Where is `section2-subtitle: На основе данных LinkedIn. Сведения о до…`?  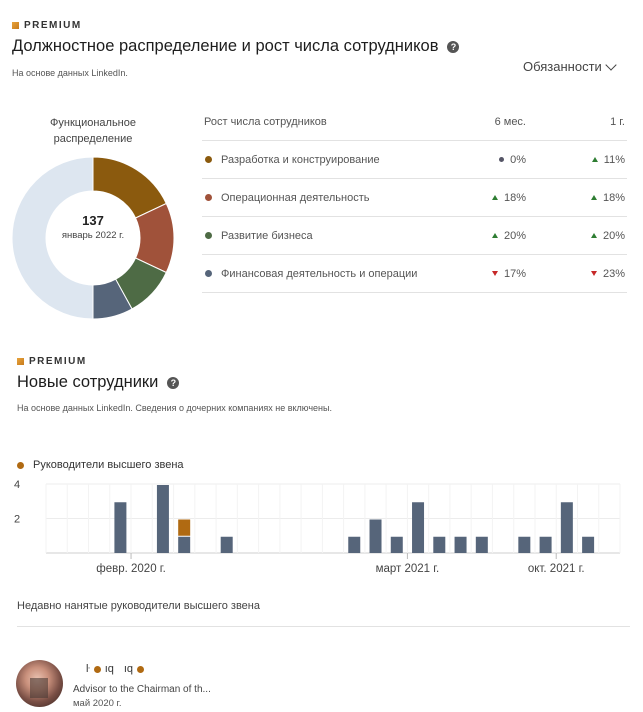
section2-subtitle: На основе данных LinkedIn. Сведения о до… is located at coordinates (174, 408).